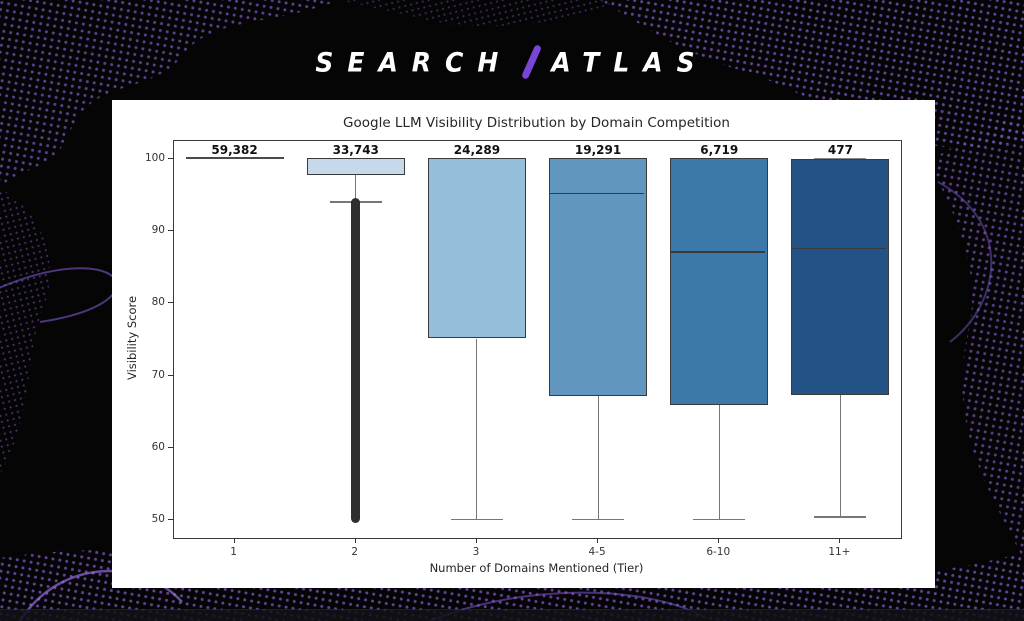  I want to click on x-tick-label: 2, so click(355, 552).